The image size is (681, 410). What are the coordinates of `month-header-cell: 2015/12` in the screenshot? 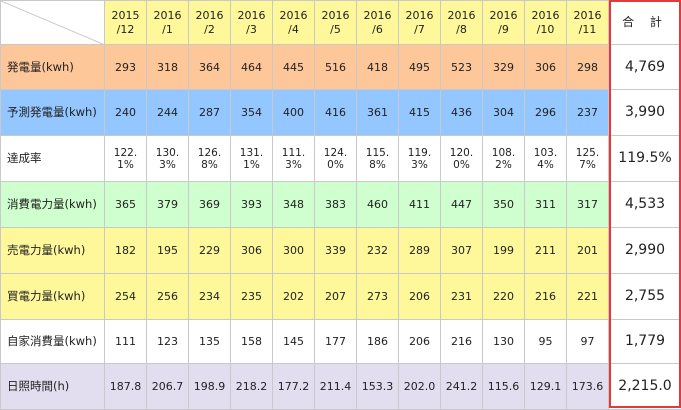 It's located at (126, 23).